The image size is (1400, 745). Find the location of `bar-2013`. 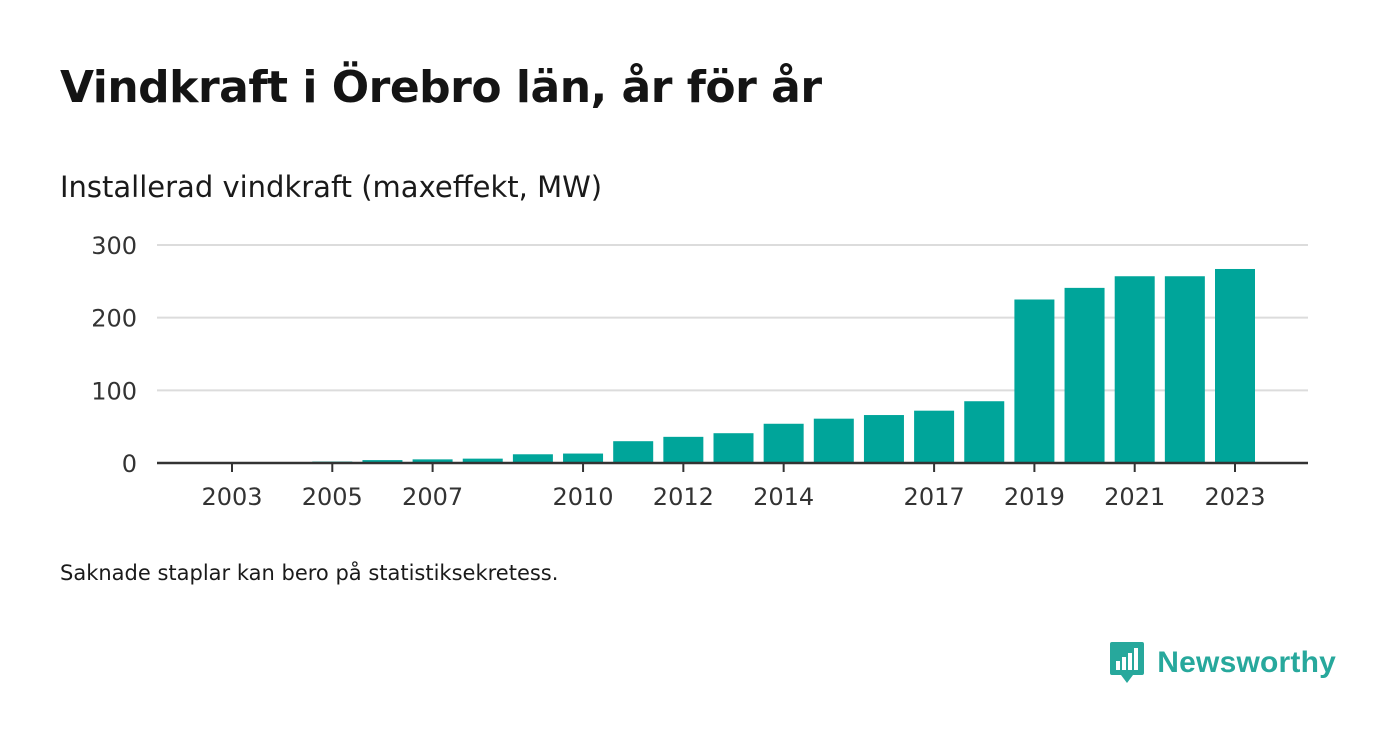

bar-2013 is located at coordinates (733, 448).